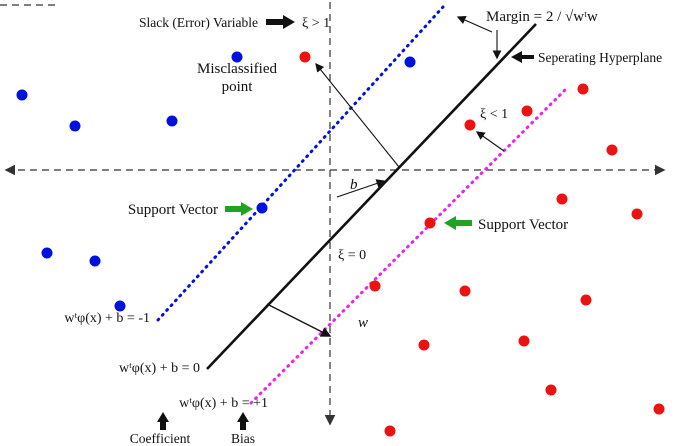 The height and width of the screenshot is (446, 676). Describe the element at coordinates (363, 323) in the screenshot. I see `w-vector-label: w` at that location.